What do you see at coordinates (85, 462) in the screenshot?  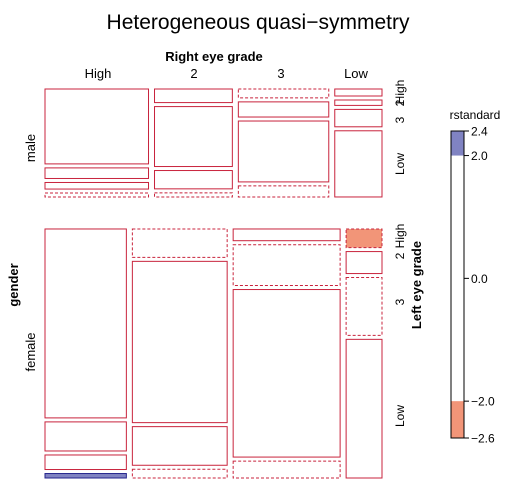 I see `mosaic-tile-female-row2-col0` at bounding box center [85, 462].